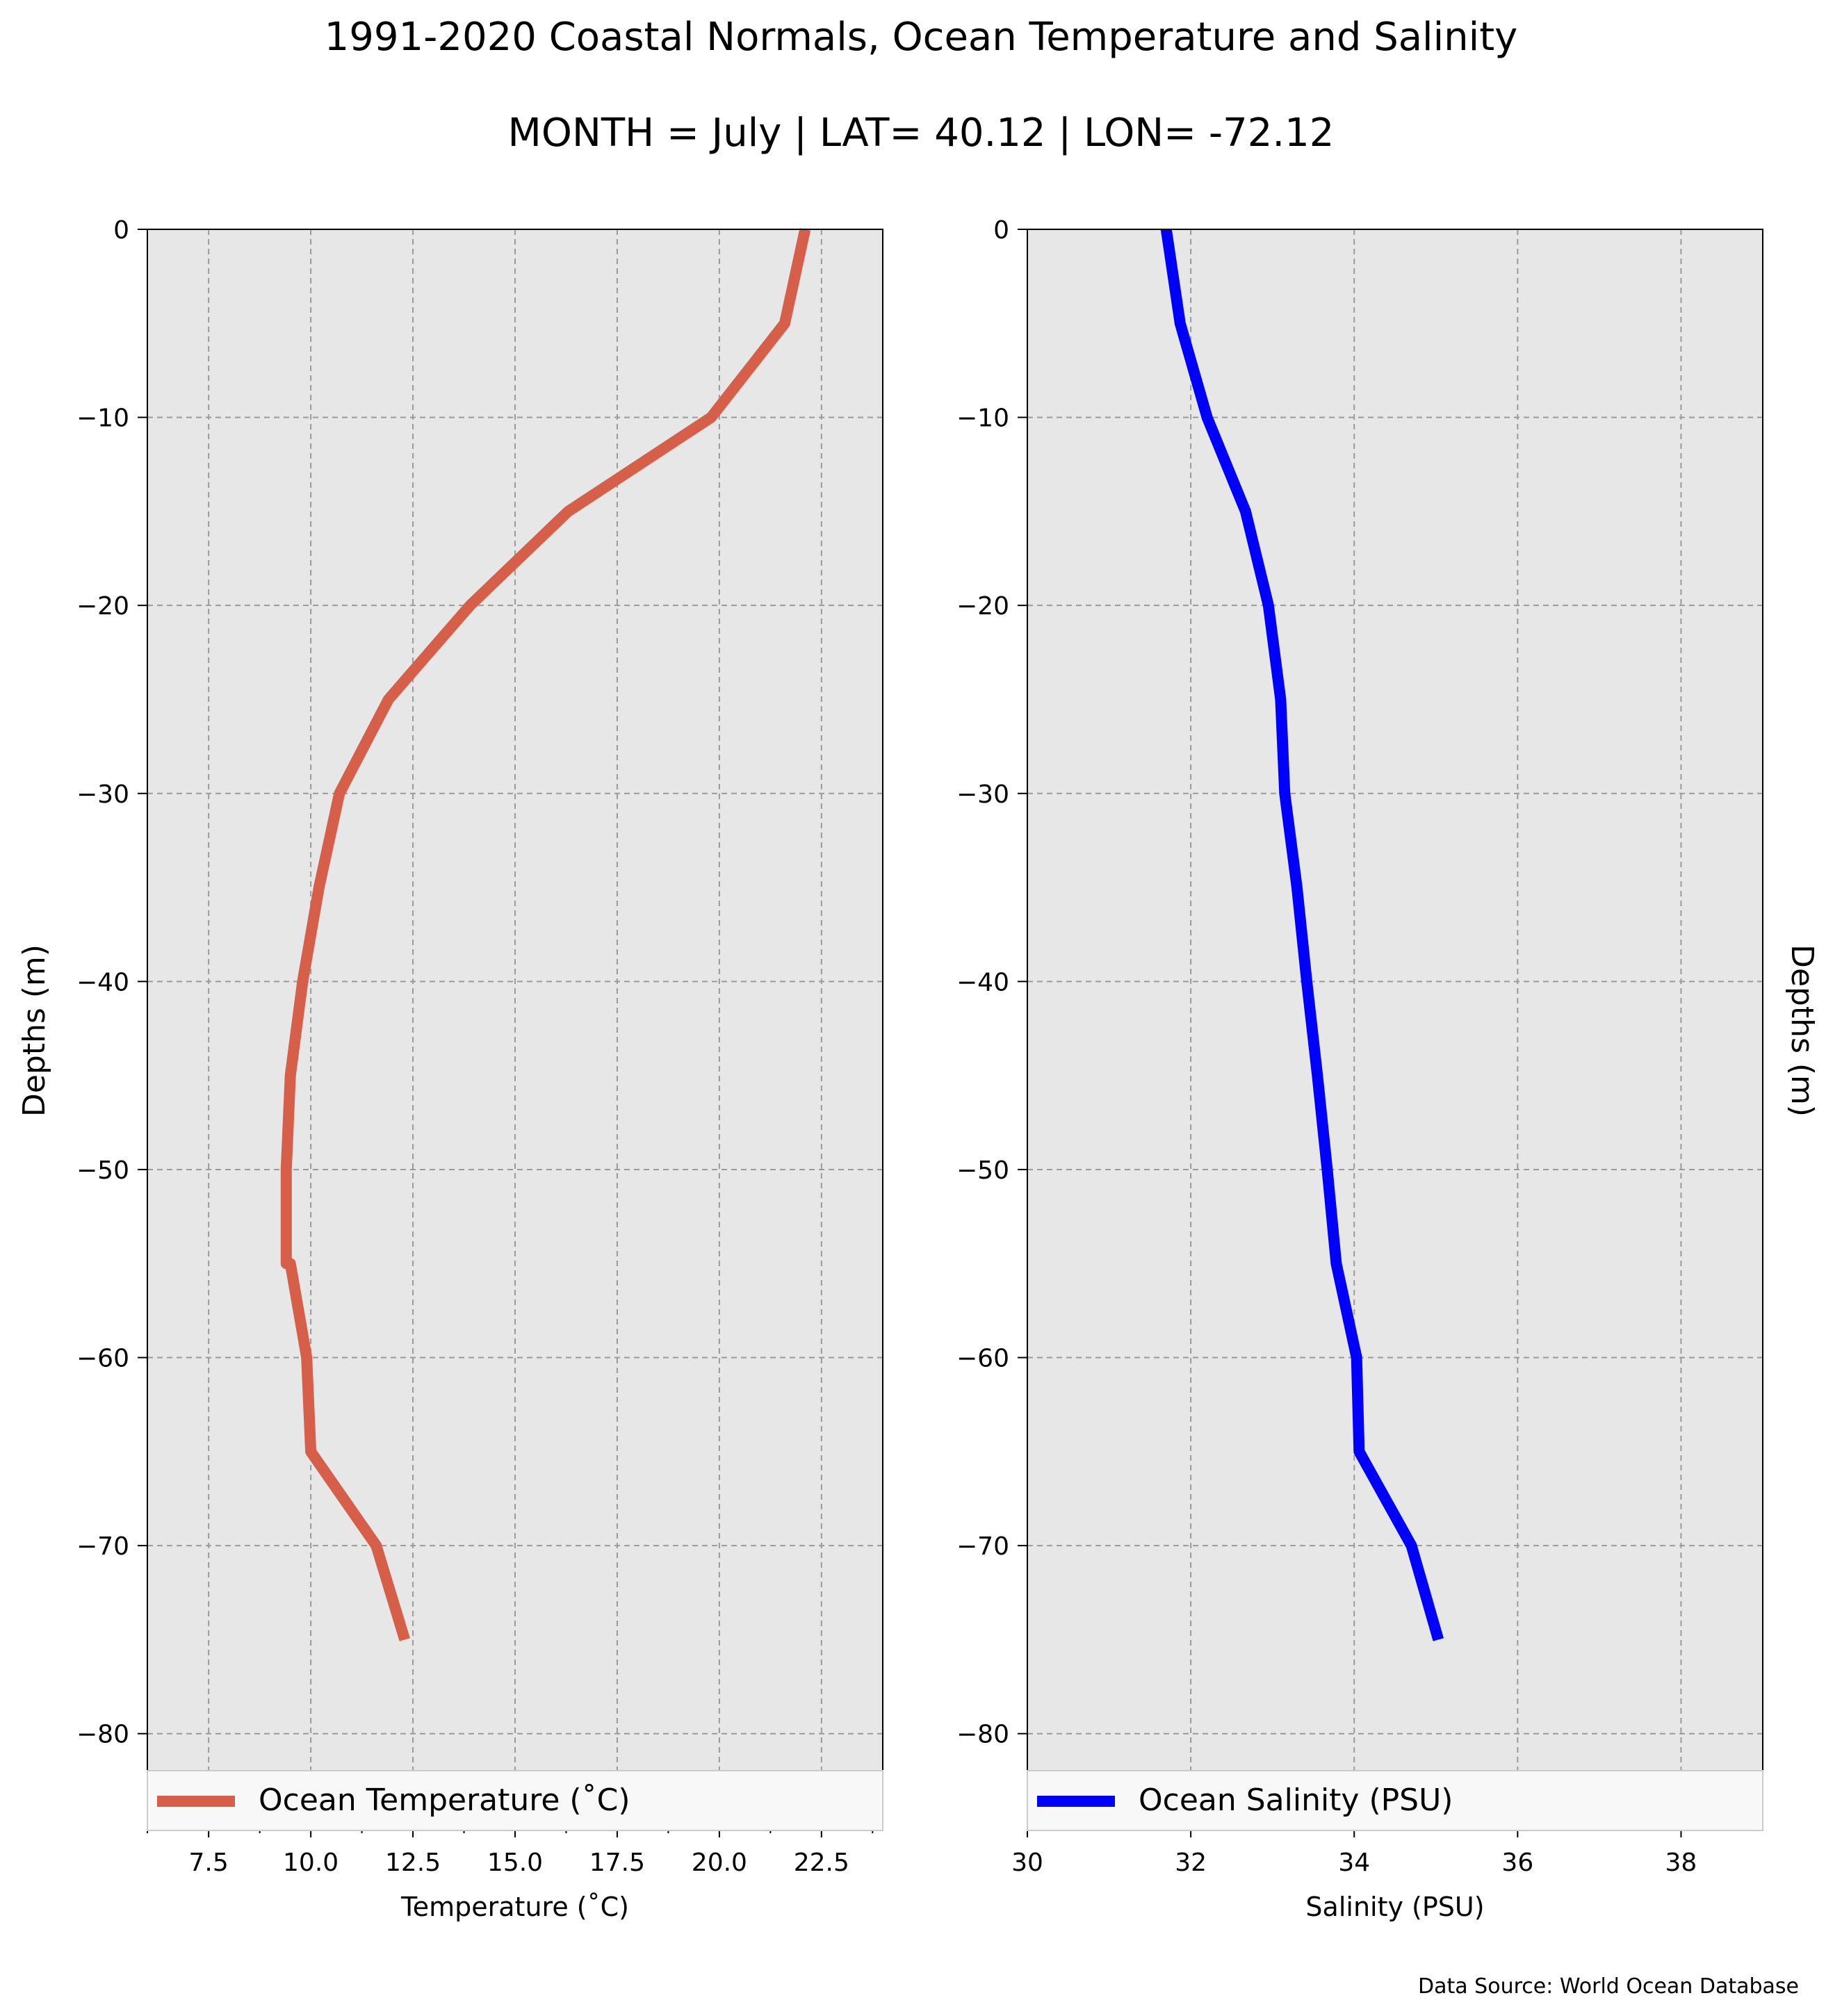  I want to click on sal-y-tick-label: −80, so click(982, 1735).